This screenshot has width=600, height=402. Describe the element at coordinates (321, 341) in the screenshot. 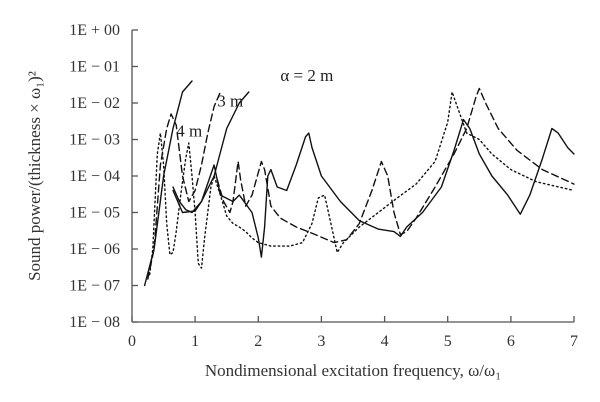

I see `x-tick-label: 3` at that location.